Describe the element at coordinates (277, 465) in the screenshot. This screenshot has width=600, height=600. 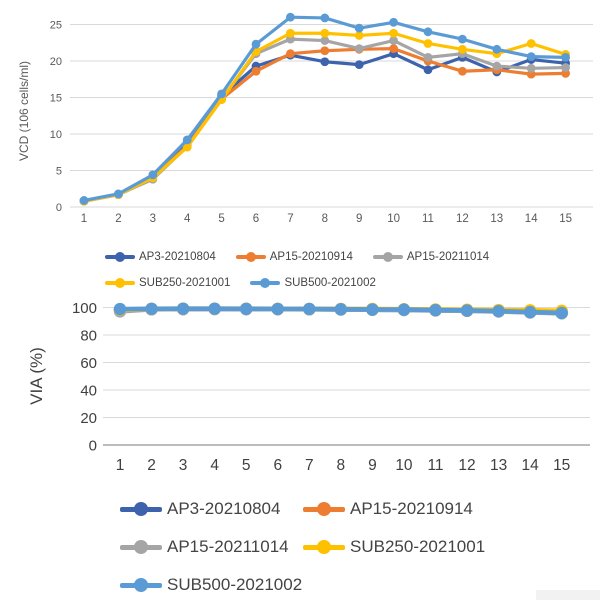
I see `via-x-tick: 6` at that location.